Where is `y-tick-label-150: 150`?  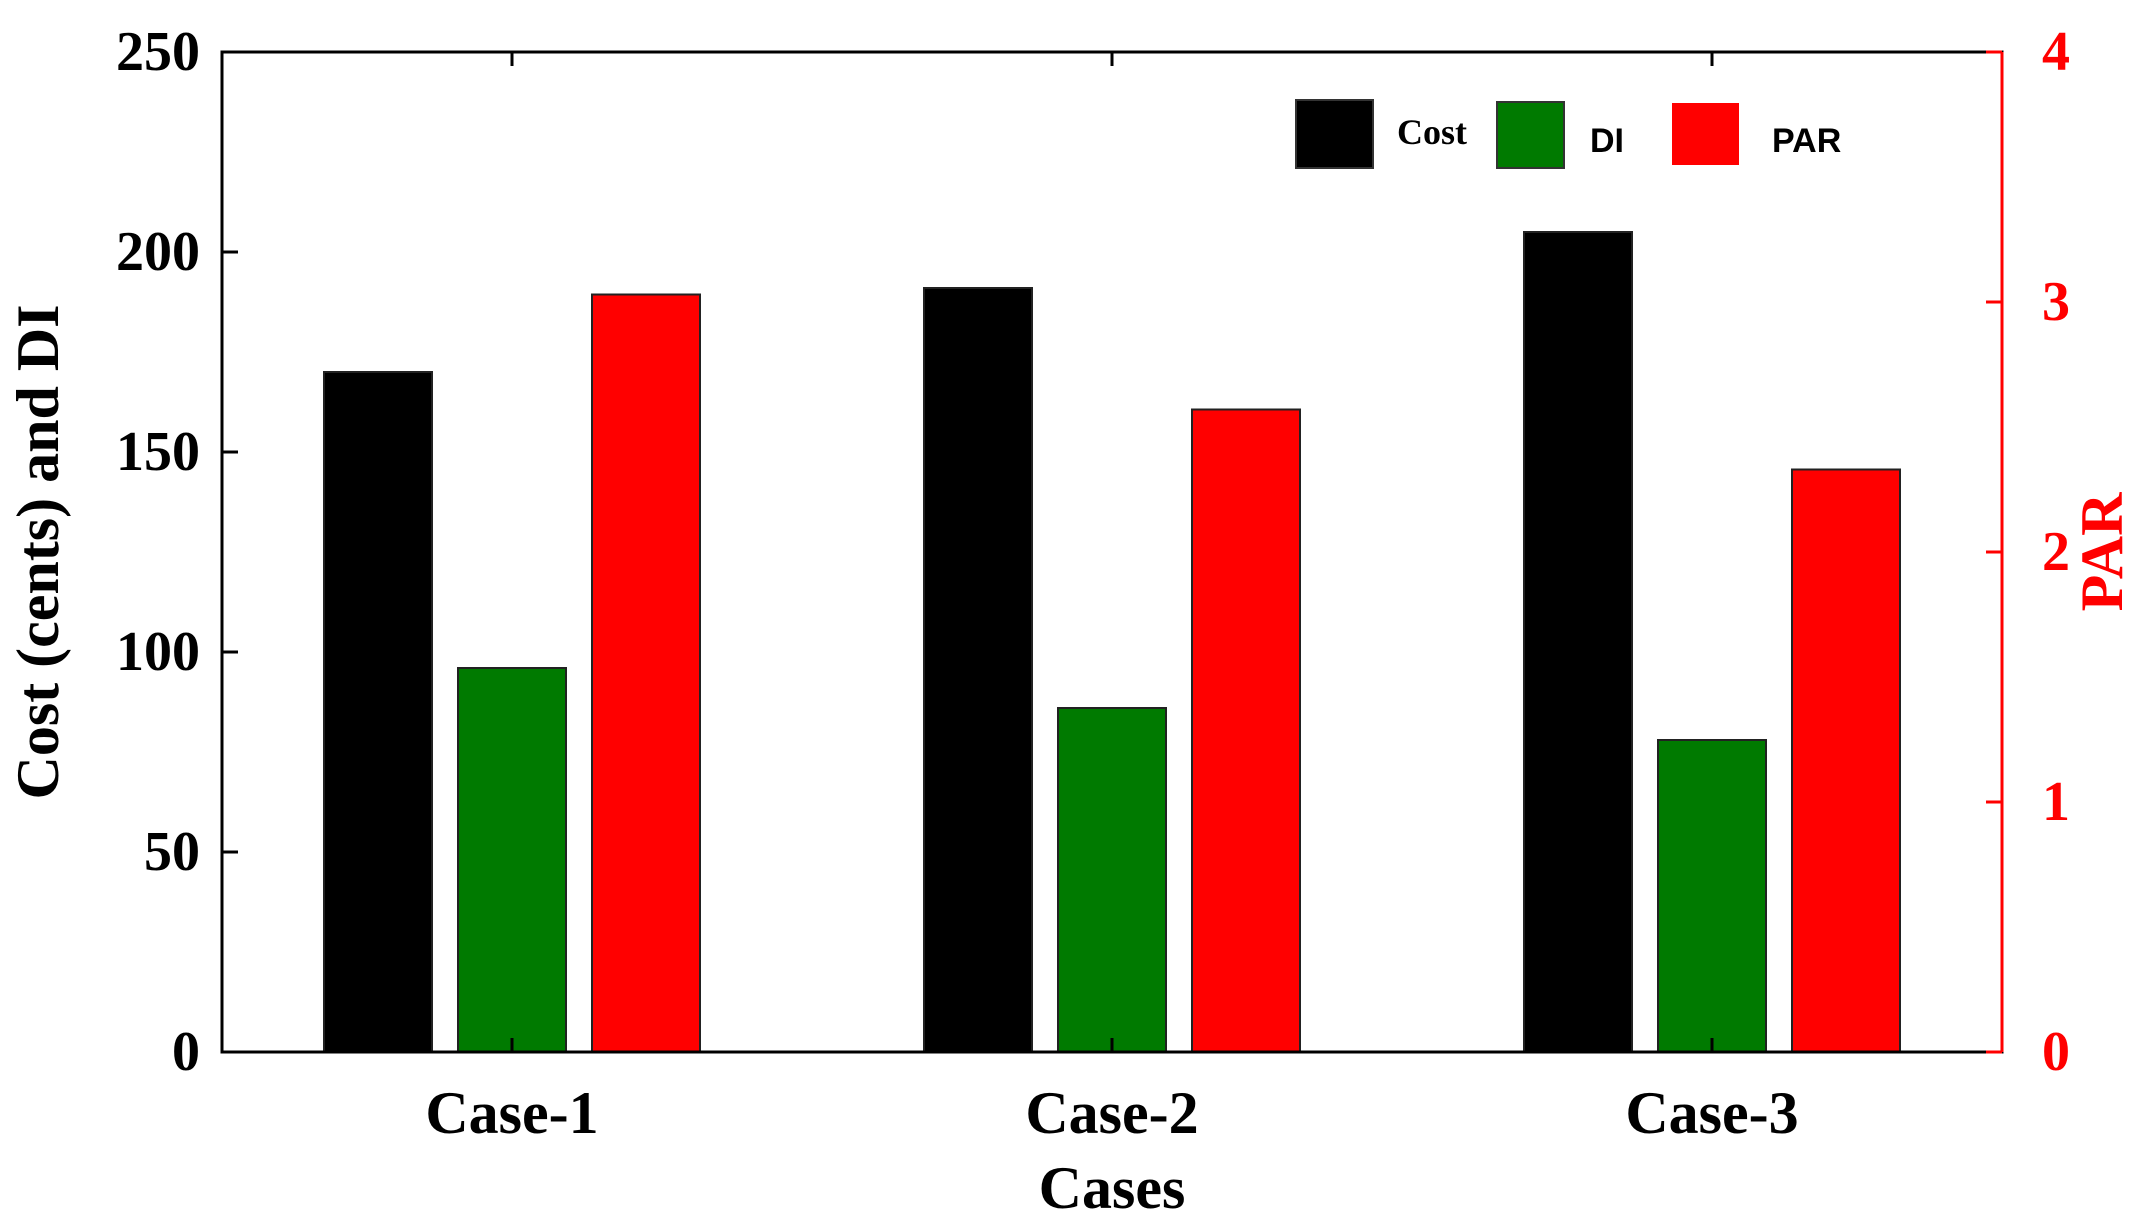 y-tick-label-150: 150 is located at coordinates (158, 452).